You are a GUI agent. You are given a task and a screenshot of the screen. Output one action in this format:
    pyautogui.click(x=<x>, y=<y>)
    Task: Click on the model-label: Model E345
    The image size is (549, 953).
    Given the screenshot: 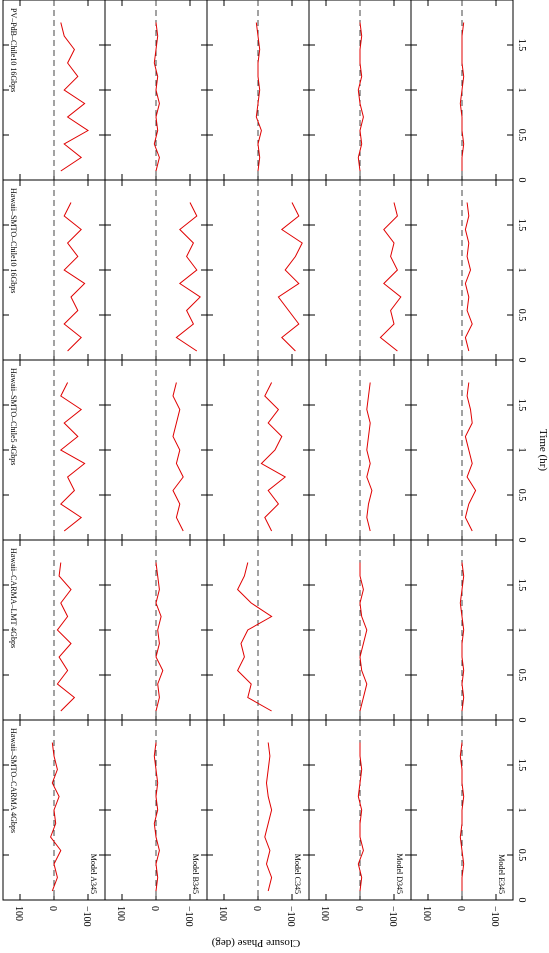 What is the action you would take?
    pyautogui.click(x=501, y=874)
    